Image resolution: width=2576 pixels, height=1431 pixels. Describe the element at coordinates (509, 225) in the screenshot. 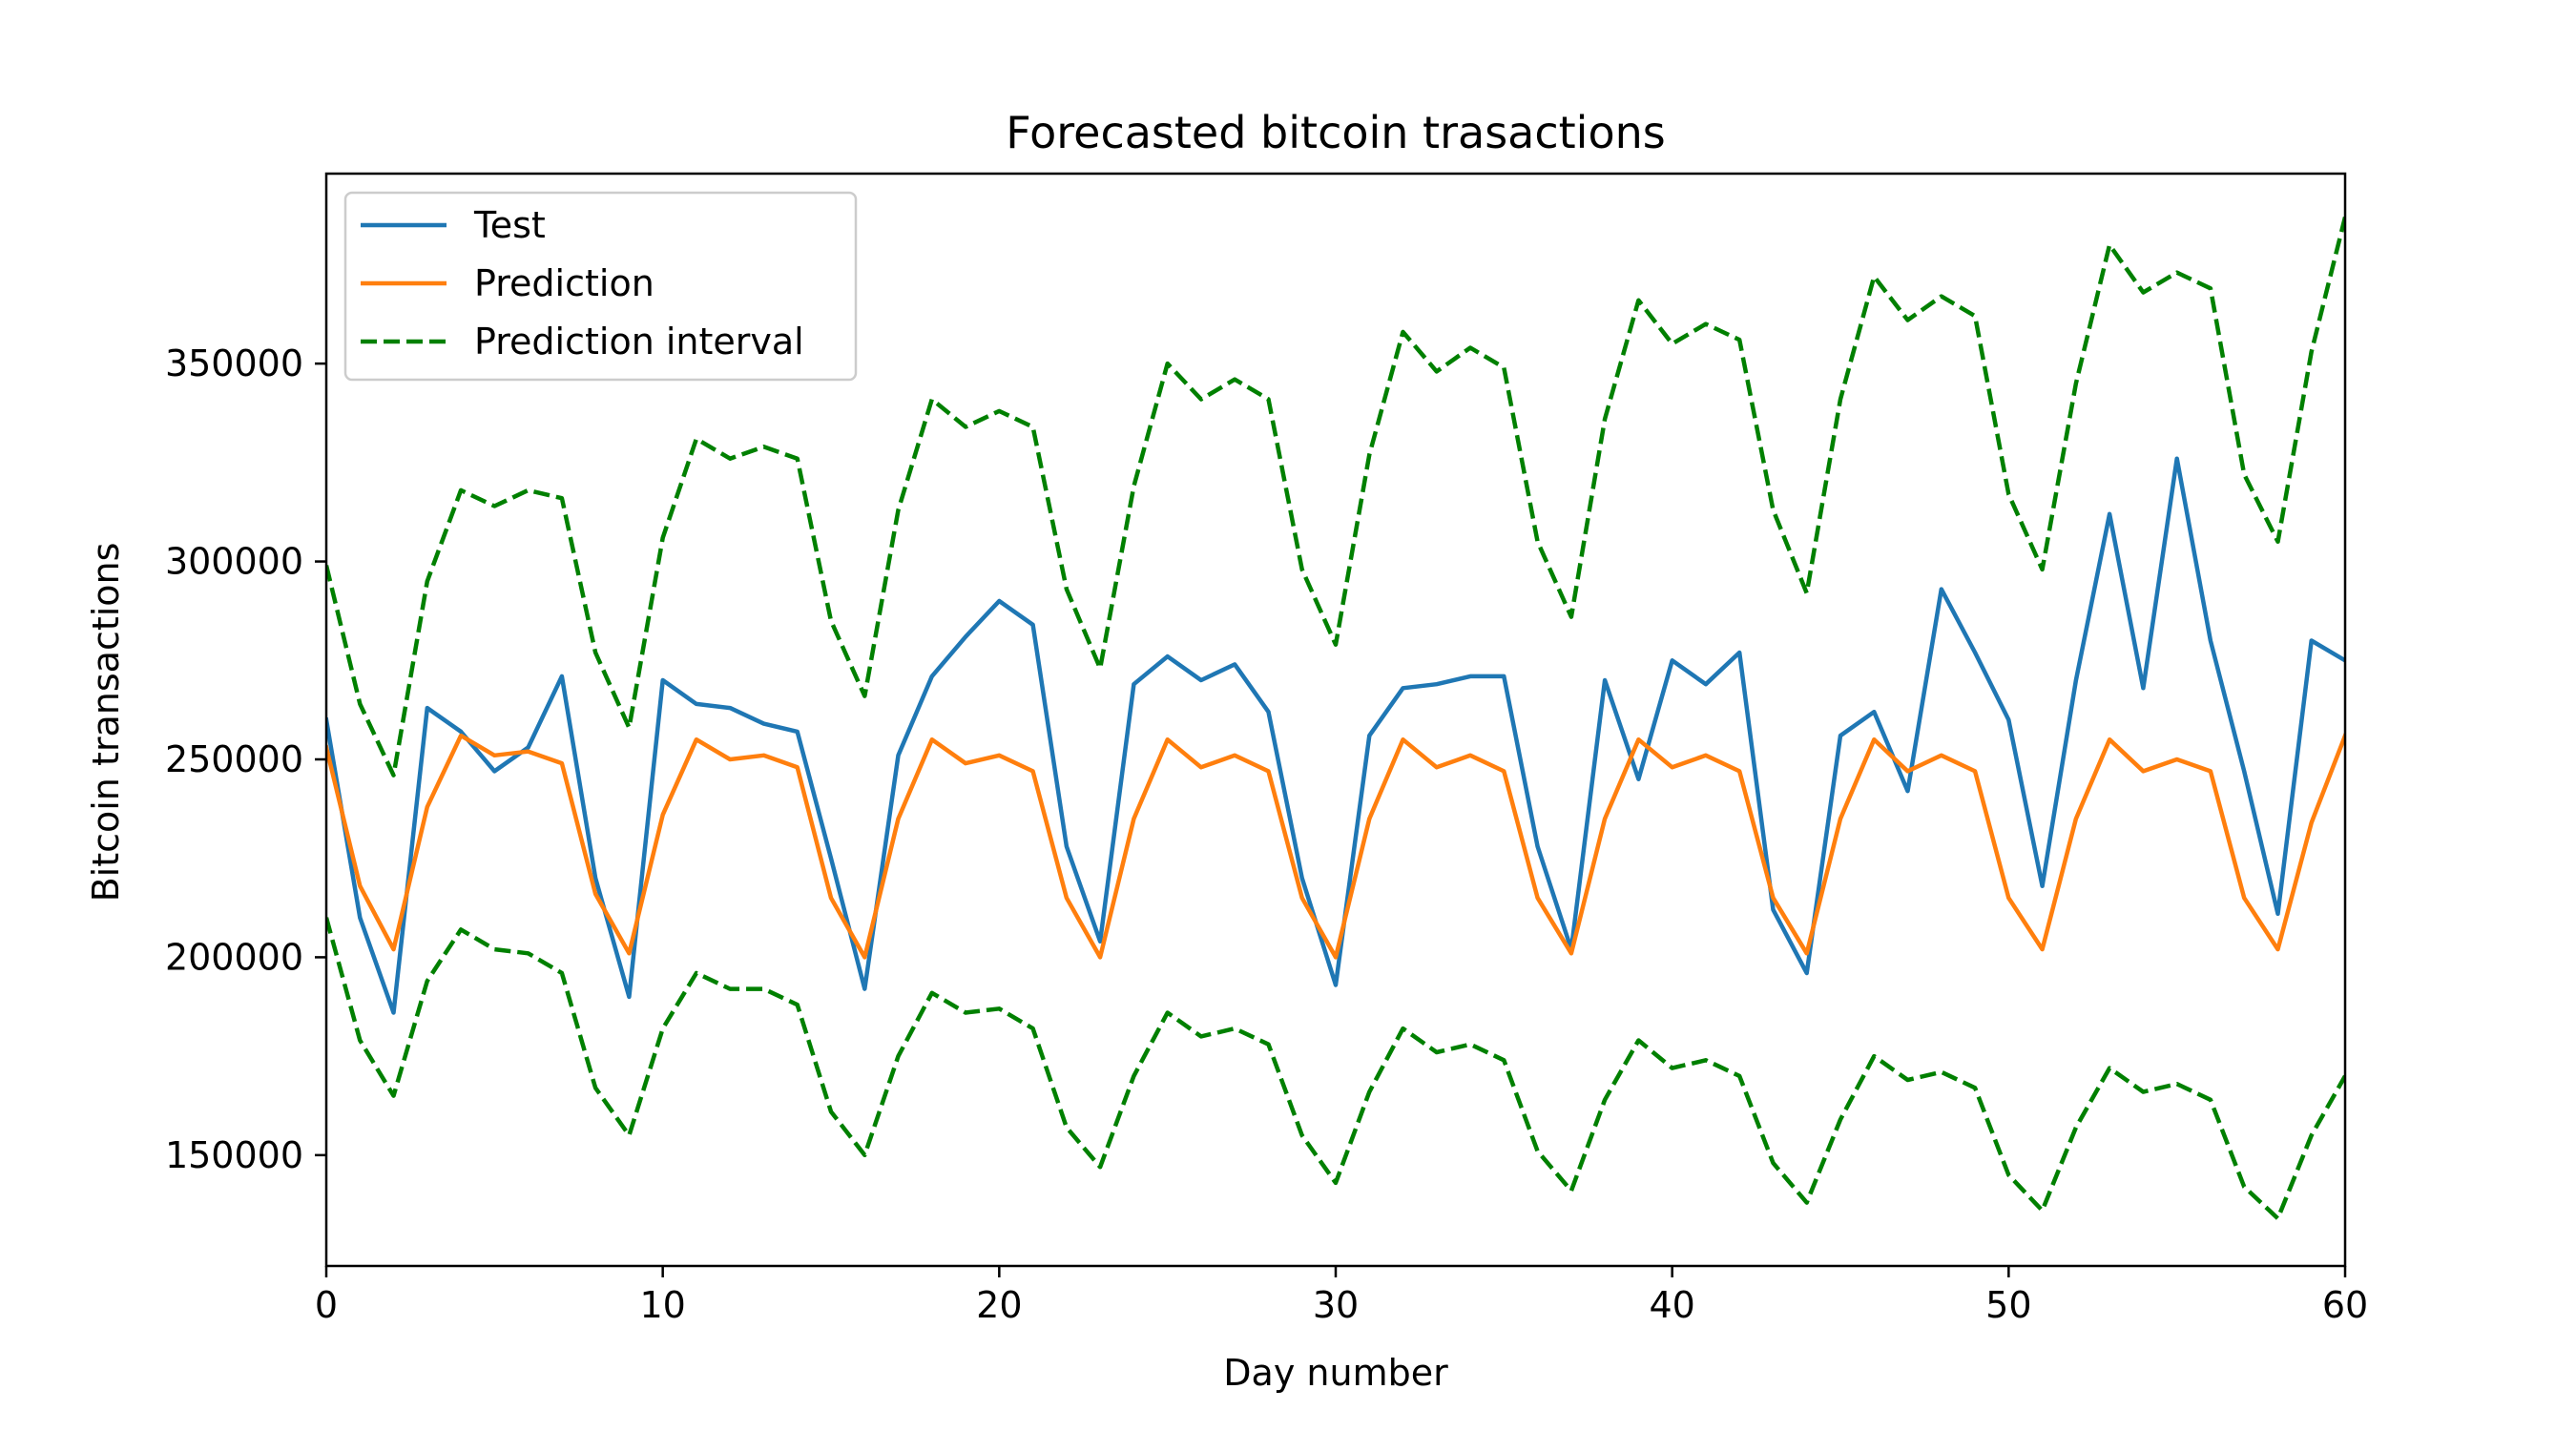

I see `legend-label: Test` at that location.